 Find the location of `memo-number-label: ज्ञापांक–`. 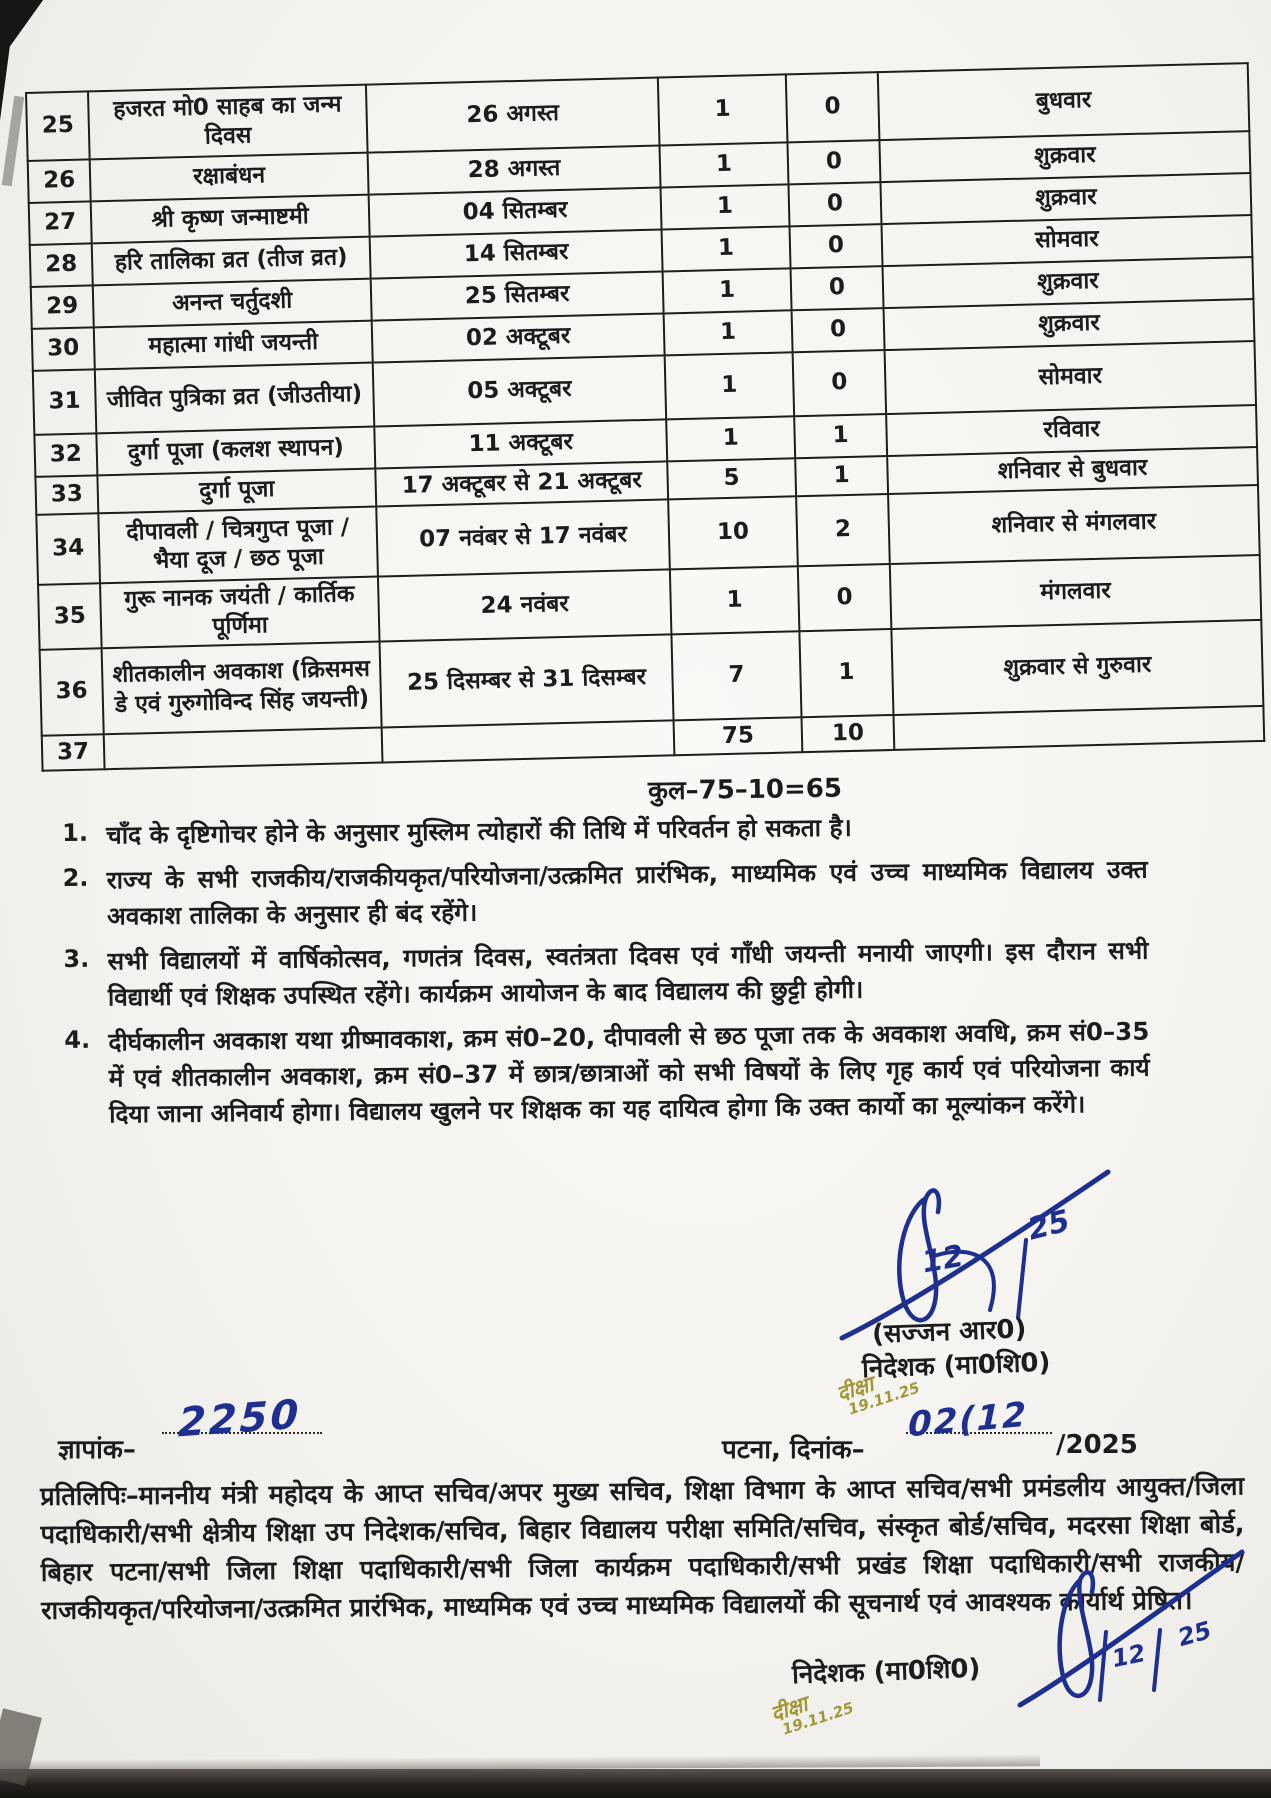

memo-number-label: ज्ञापांक– is located at coordinates (97, 1450).